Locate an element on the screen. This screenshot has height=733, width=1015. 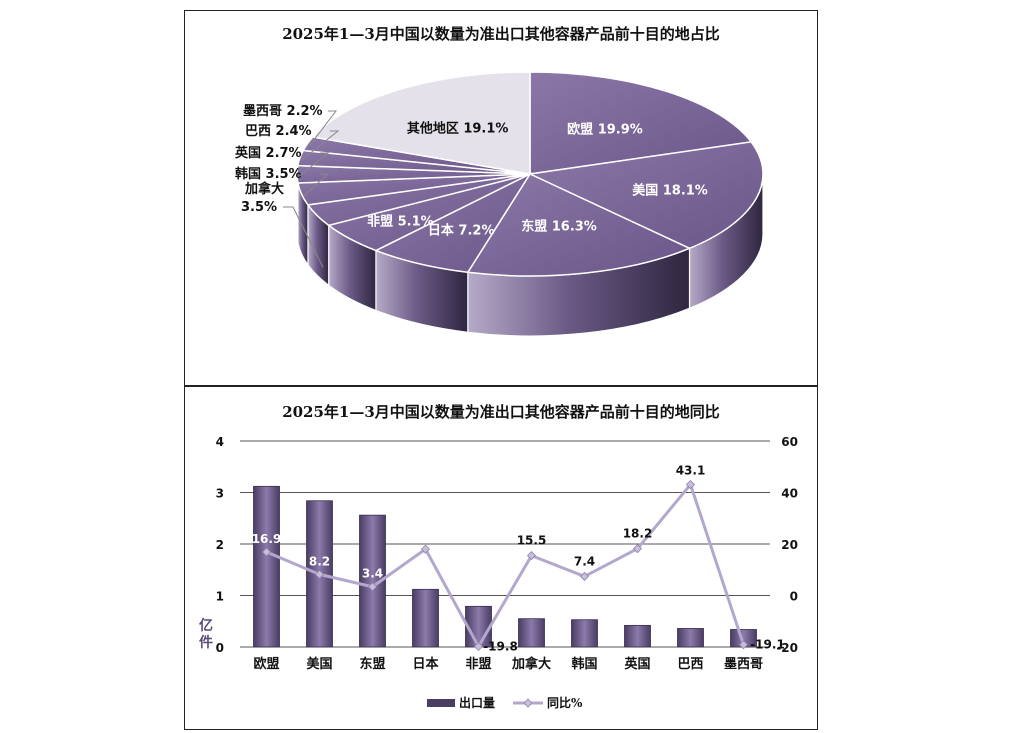
pie-label-4: 非盟 5.1% is located at coordinates (400, 222).